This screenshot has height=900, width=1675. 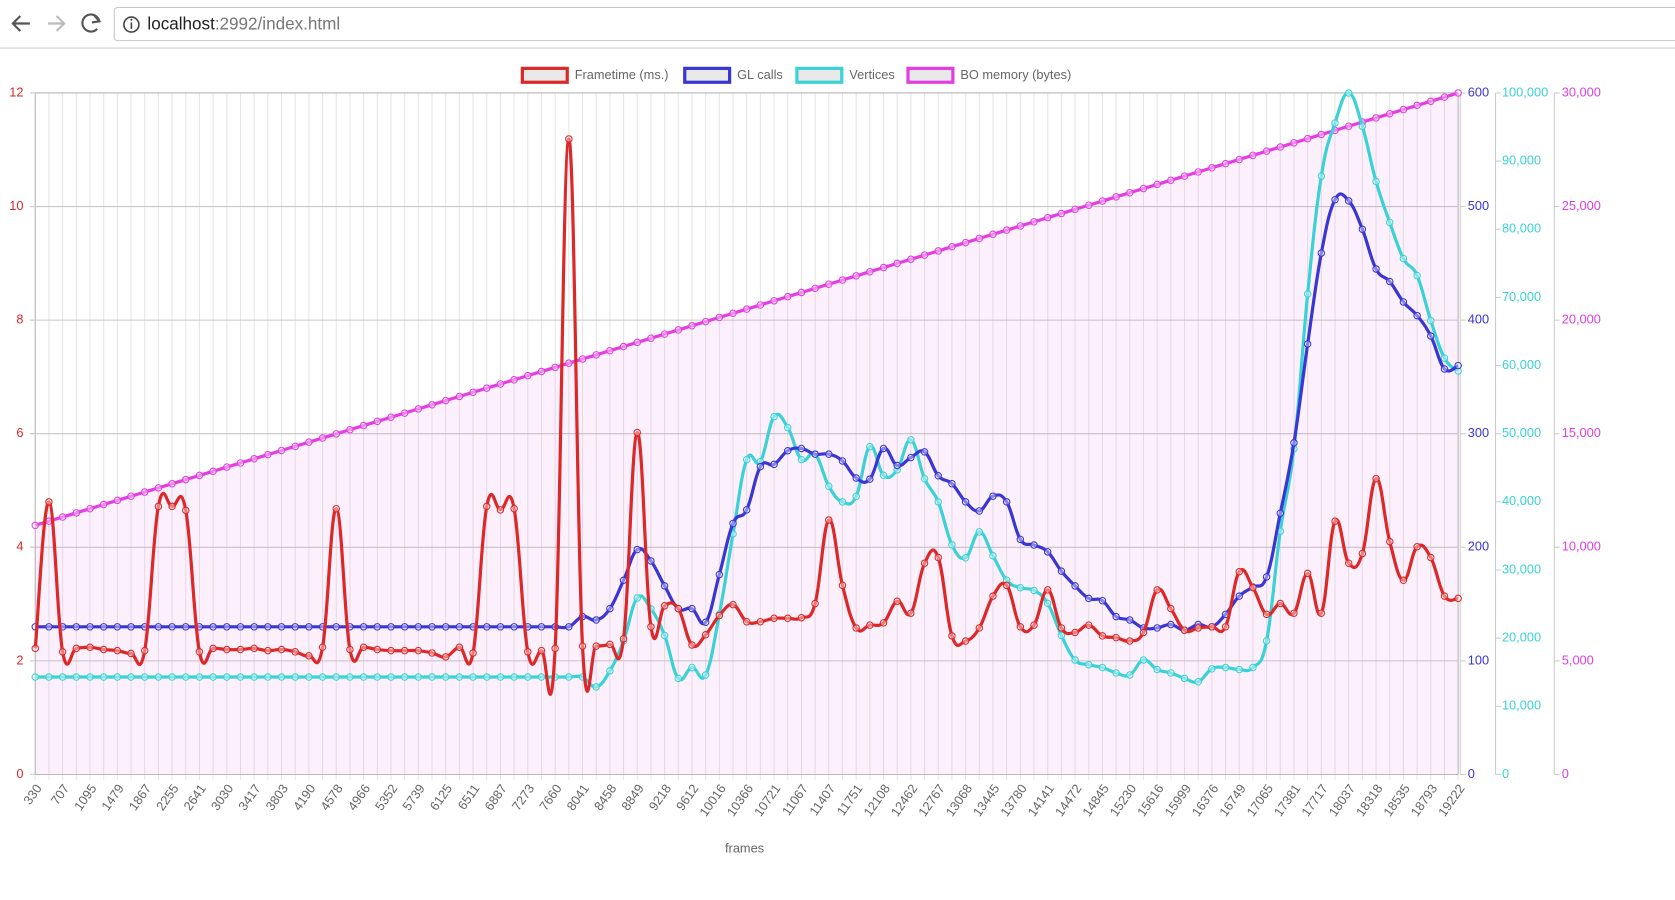 What do you see at coordinates (167, 797) in the screenshot?
I see `x-tick-label: 2255` at bounding box center [167, 797].